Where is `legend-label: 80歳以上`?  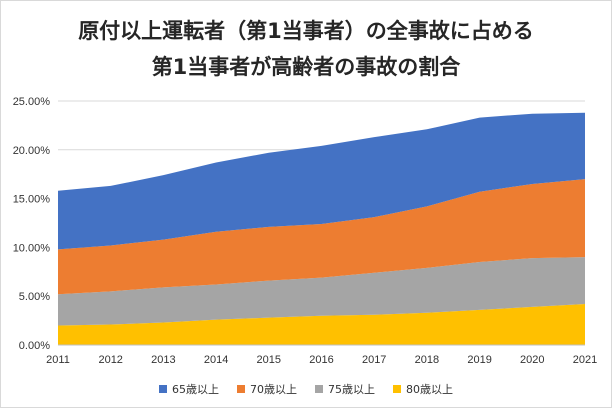
legend-label: 80歳以上 is located at coordinates (429, 389).